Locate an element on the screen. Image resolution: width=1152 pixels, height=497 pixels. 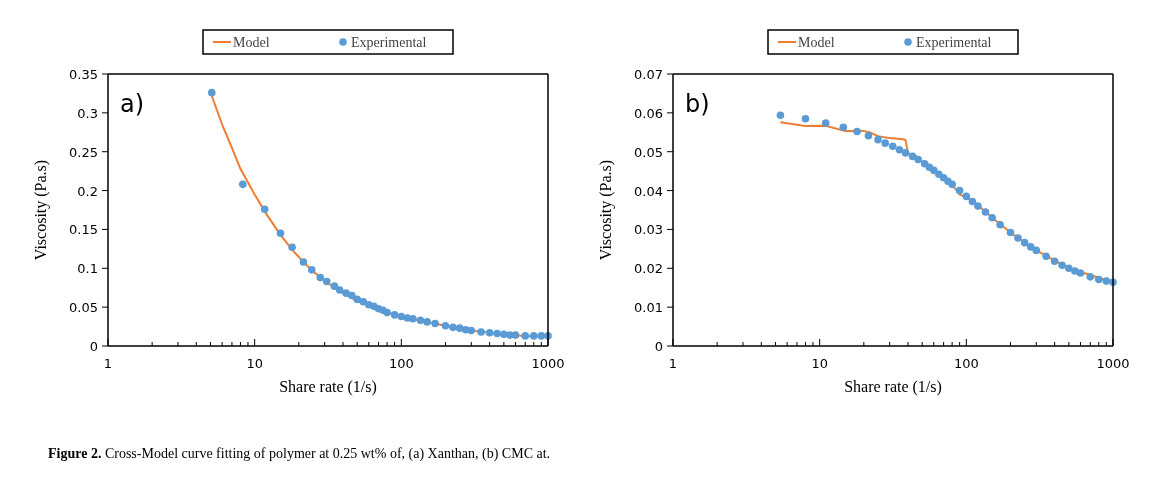
y-tick-label: 0.07 is located at coordinates (648, 74).